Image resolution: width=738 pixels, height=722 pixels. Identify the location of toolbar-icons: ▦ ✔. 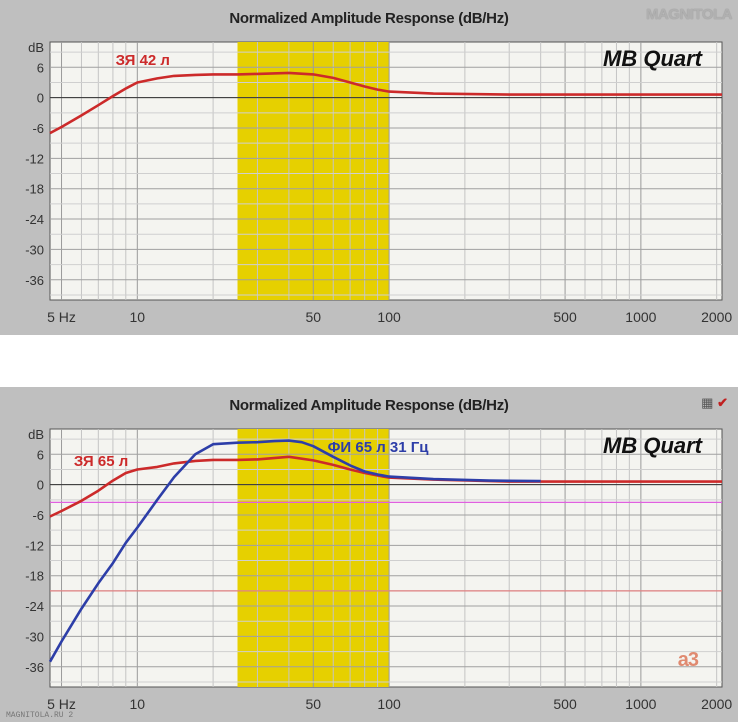
(714, 403).